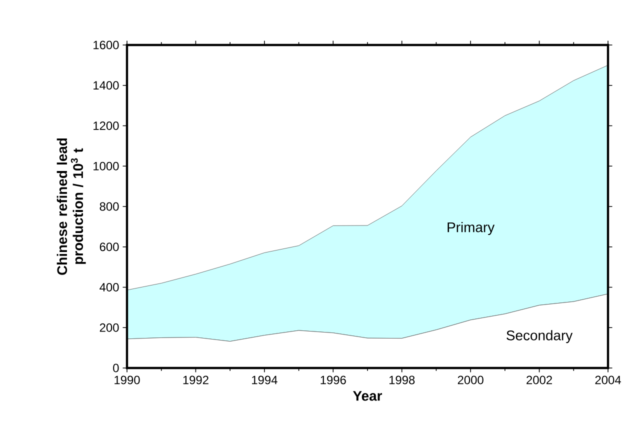 The height and width of the screenshot is (445, 638). Describe the element at coordinates (333, 380) in the screenshot. I see `x-tick-label: 1996` at that location.